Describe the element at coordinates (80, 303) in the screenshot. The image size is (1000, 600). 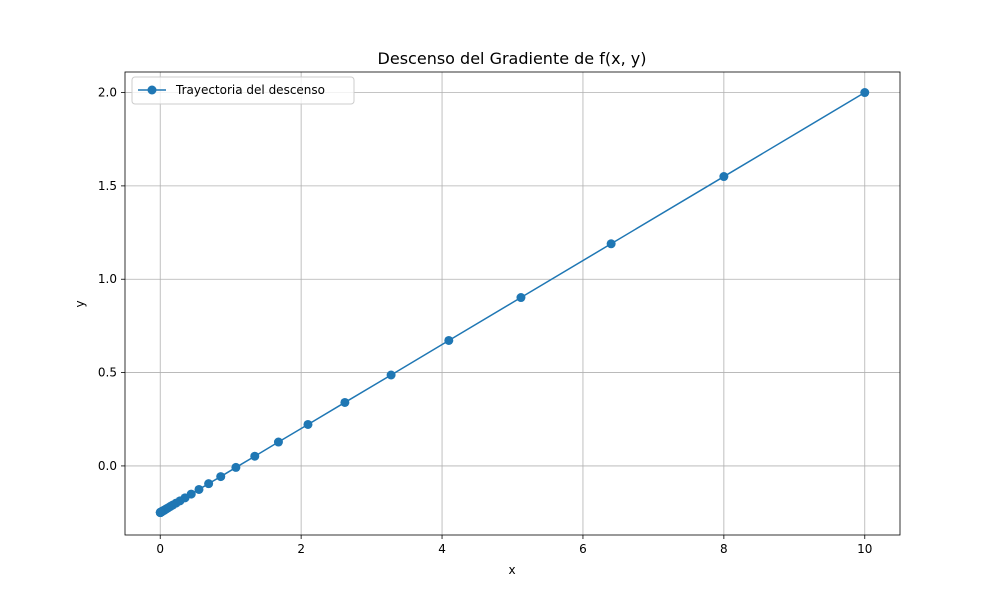
I see `y-axis-label: y` at that location.